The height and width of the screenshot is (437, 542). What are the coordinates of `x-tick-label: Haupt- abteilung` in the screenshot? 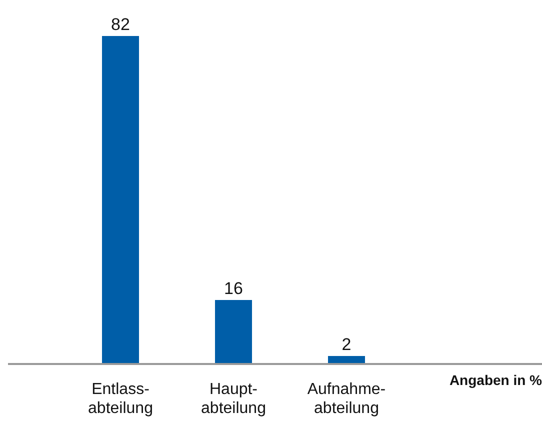 It's located at (233, 399).